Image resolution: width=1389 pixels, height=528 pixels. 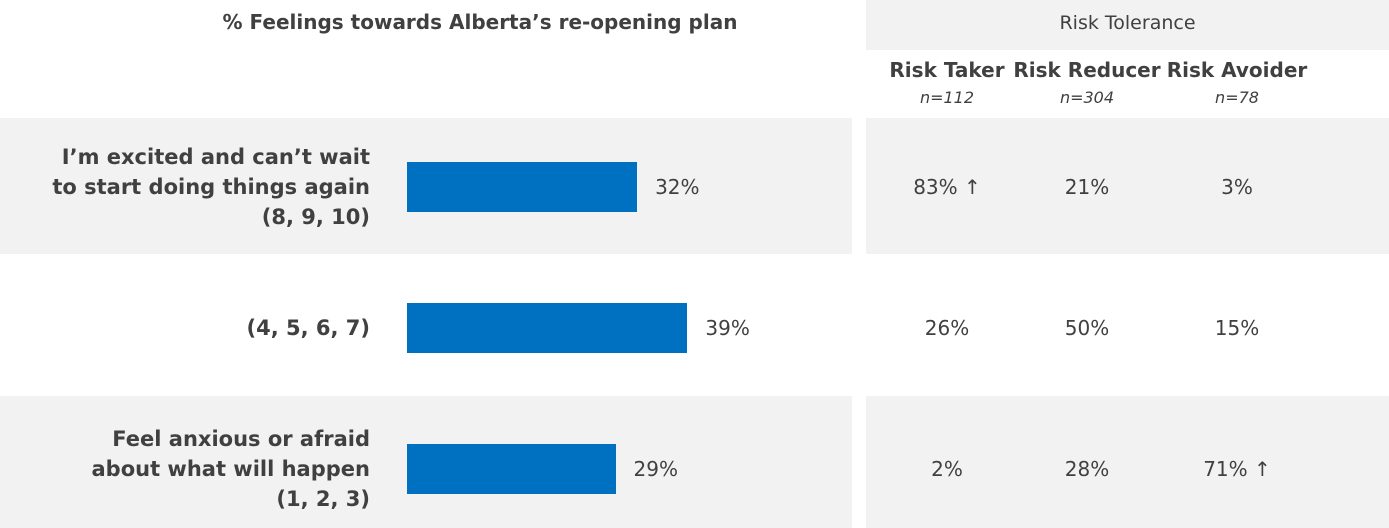 What do you see at coordinates (655, 469) in the screenshot?
I see `value-label: 29%` at bounding box center [655, 469].